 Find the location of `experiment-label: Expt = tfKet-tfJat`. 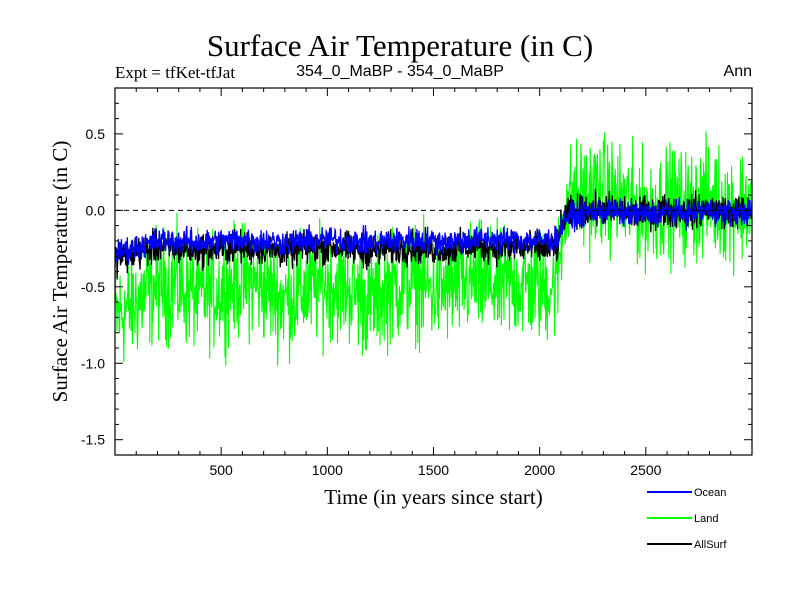

experiment-label: Expt = tfKet-tfJat is located at coordinates (175, 72).